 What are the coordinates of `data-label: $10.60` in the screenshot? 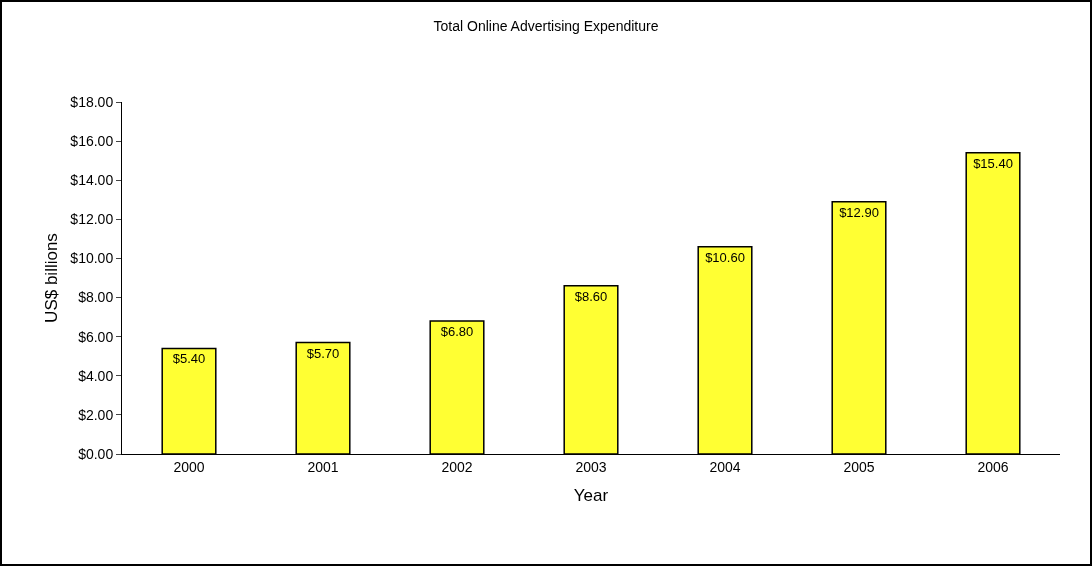 It's located at (725, 257).